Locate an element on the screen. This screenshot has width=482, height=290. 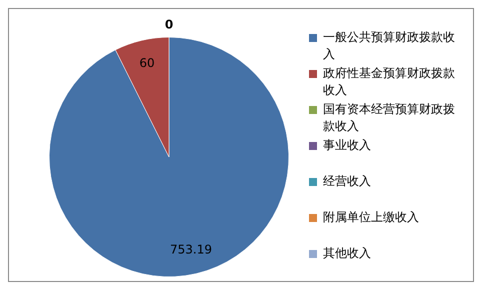
legend-label: 国有资本经营预算财政拨款收入 is located at coordinates (389, 118).